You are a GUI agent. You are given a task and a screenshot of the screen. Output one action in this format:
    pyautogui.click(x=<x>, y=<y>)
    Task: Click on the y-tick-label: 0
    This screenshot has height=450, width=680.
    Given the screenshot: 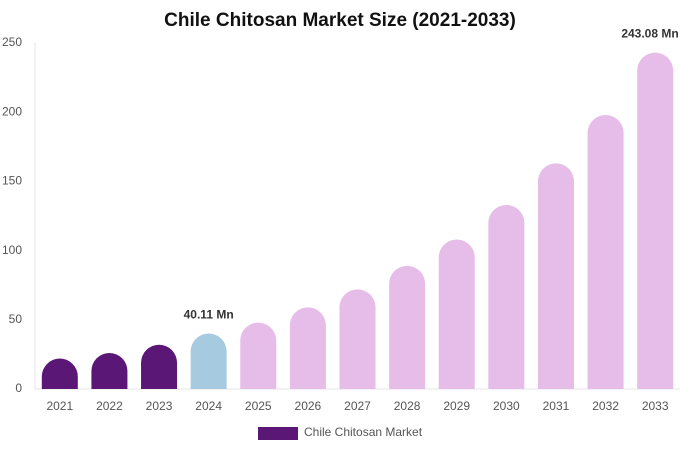 What is the action you would take?
    pyautogui.click(x=18, y=388)
    